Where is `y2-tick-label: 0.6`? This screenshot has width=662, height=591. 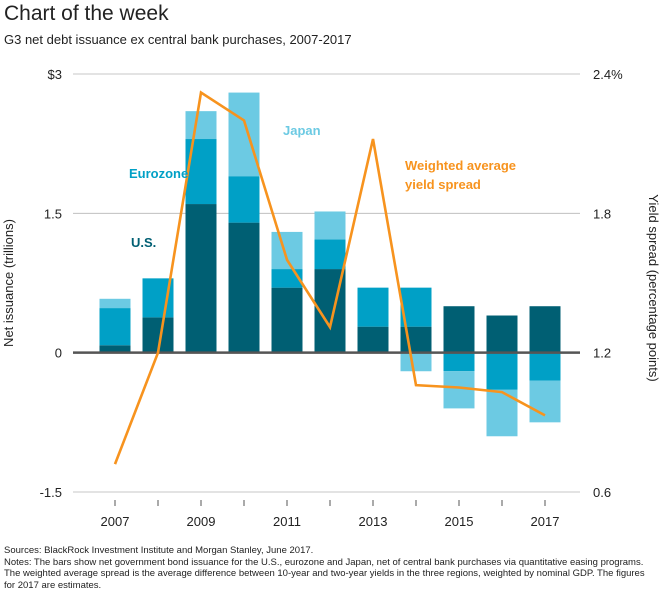 y2-tick-label: 0.6 is located at coordinates (602, 492).